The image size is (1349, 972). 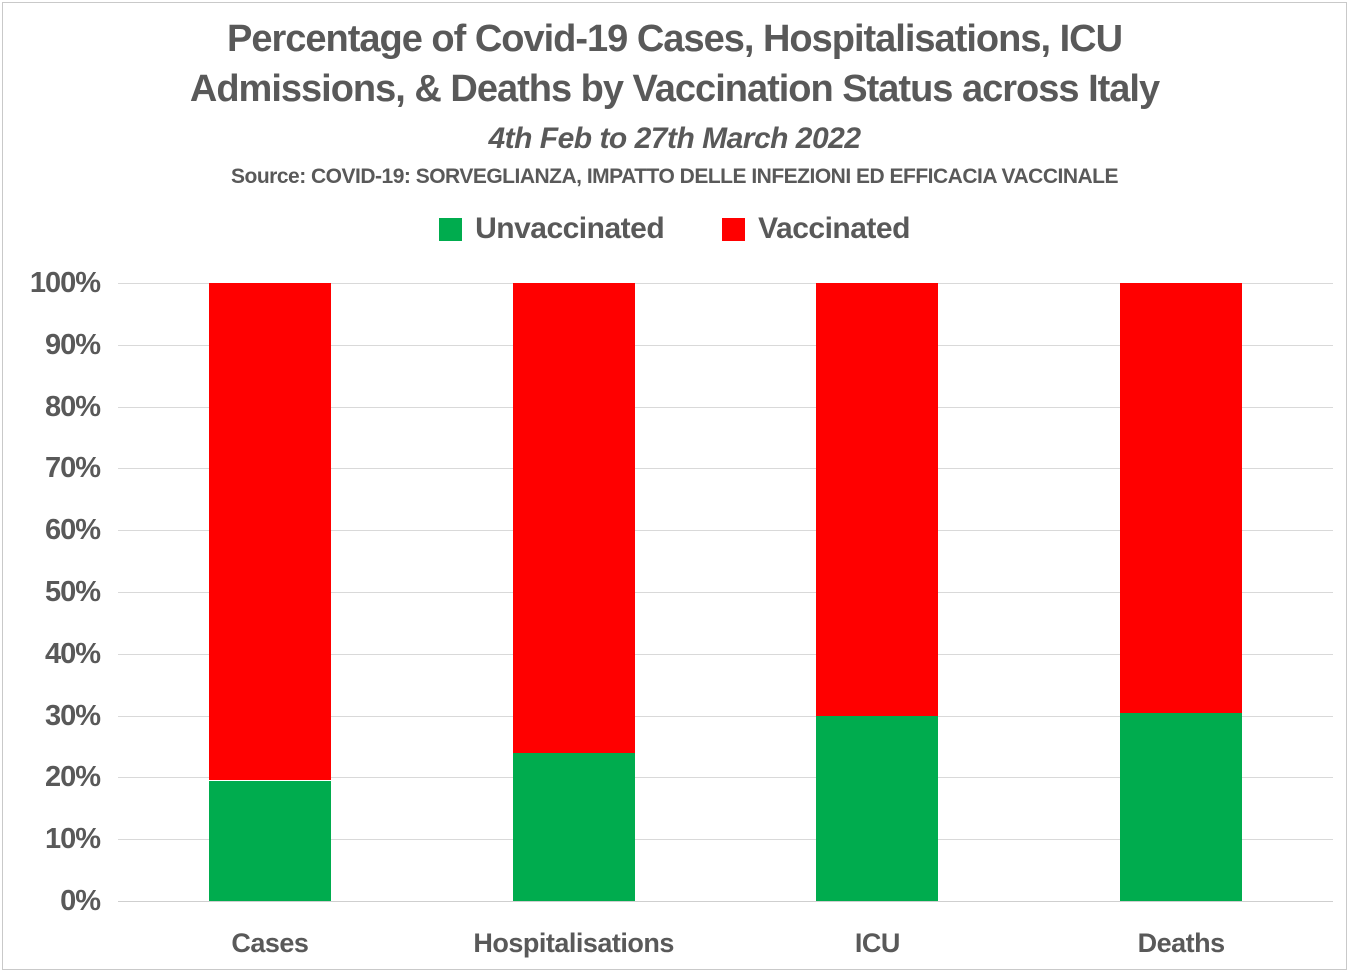 I want to click on y-axis-label-0: 0%, so click(x=80, y=901).